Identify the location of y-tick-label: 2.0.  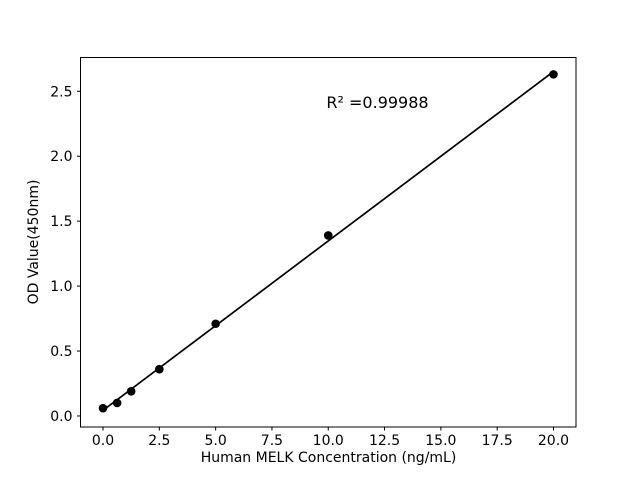
(61, 157).